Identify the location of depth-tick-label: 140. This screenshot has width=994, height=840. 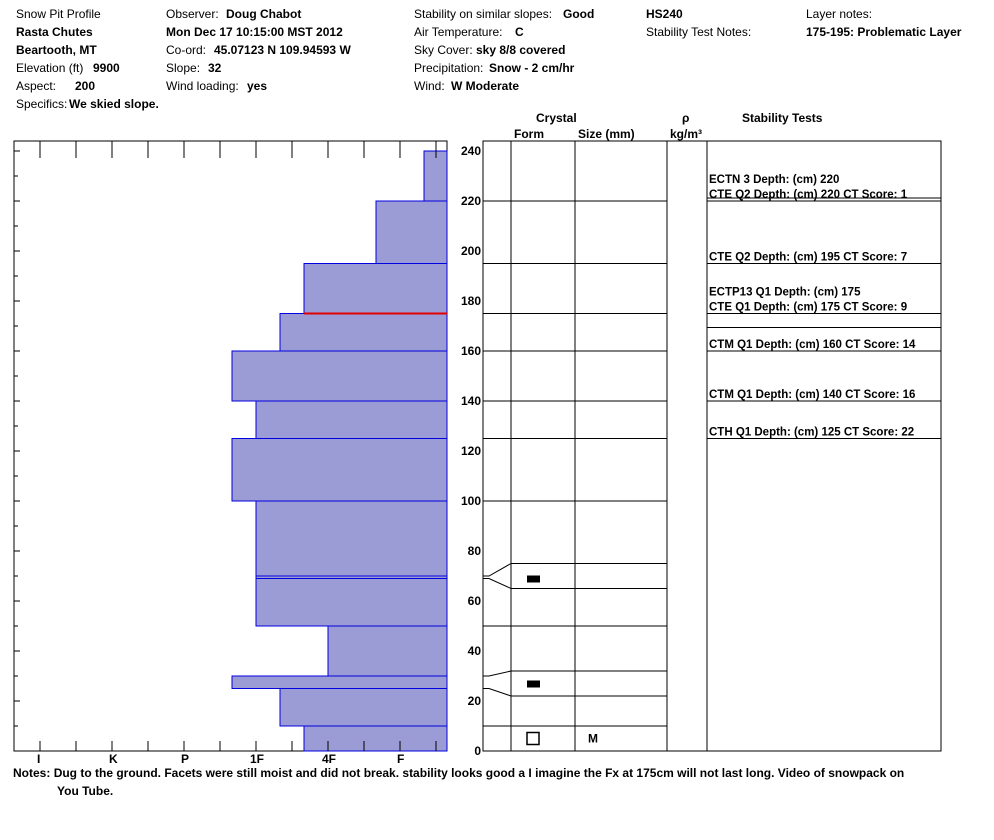
(471, 401).